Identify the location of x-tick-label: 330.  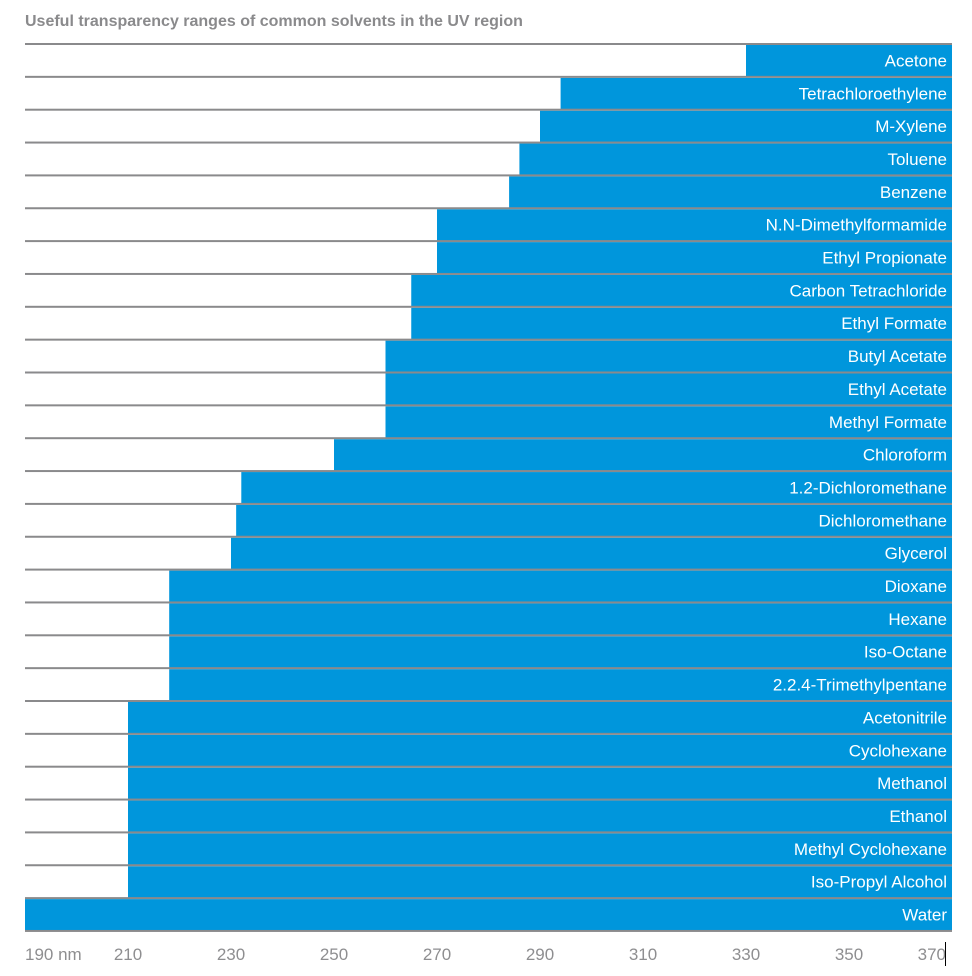
(746, 954).